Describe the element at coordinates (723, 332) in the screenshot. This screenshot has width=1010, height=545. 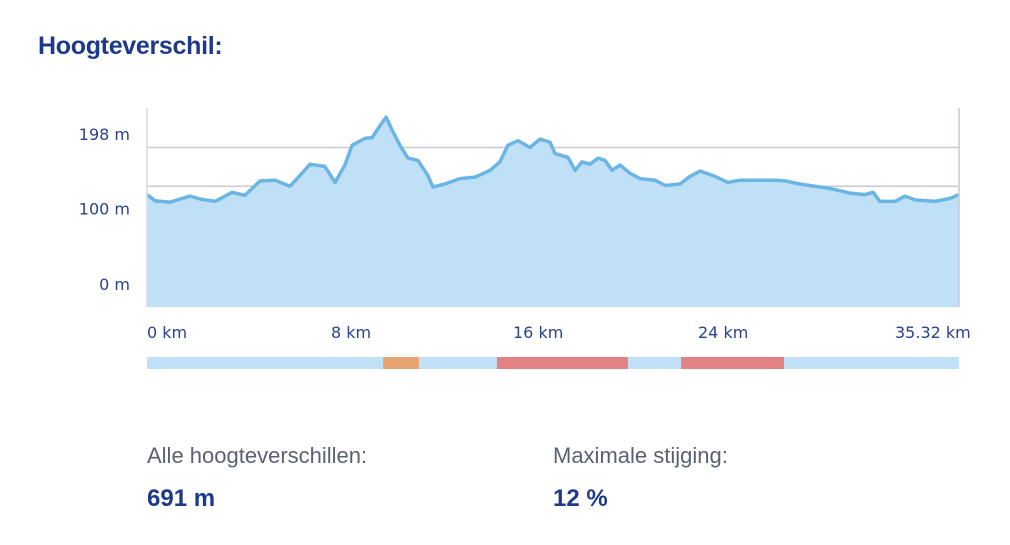
I see `x-tick-label: 24 km` at that location.